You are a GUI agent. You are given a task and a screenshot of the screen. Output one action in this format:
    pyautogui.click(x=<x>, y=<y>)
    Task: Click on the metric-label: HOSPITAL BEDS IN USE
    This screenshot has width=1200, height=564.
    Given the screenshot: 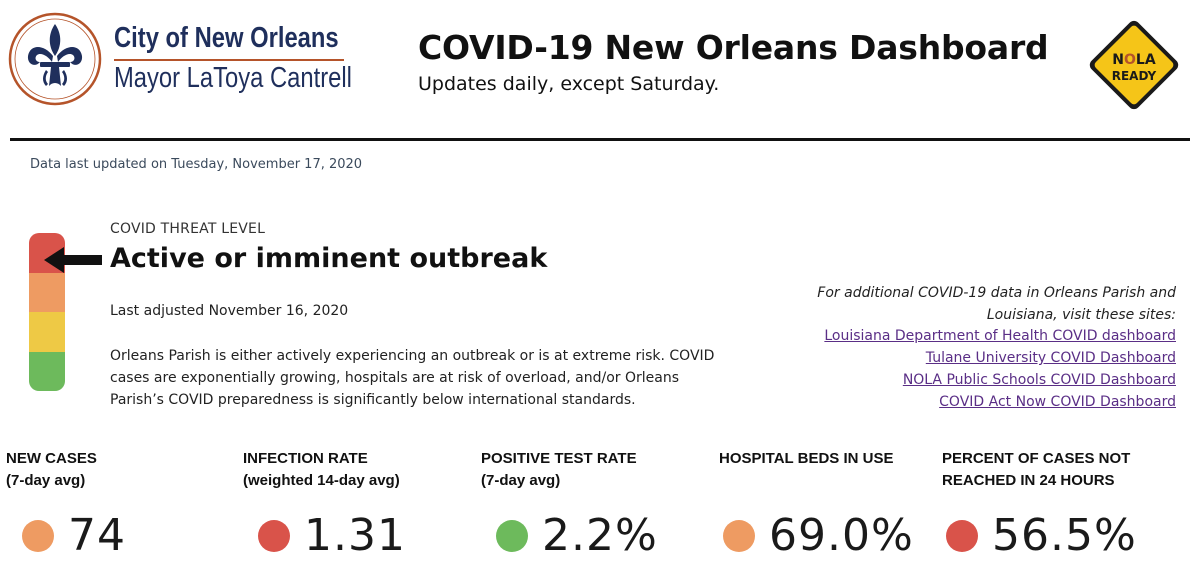 What is the action you would take?
    pyautogui.click(x=806, y=458)
    